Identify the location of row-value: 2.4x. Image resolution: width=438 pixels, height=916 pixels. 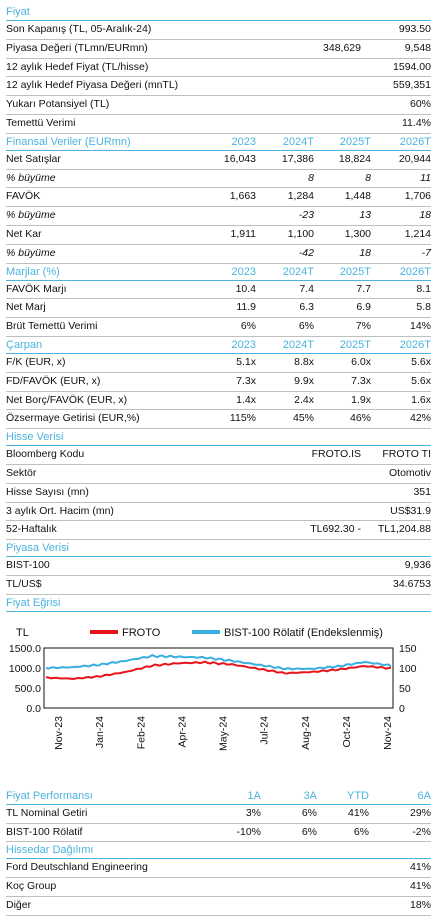
(304, 399).